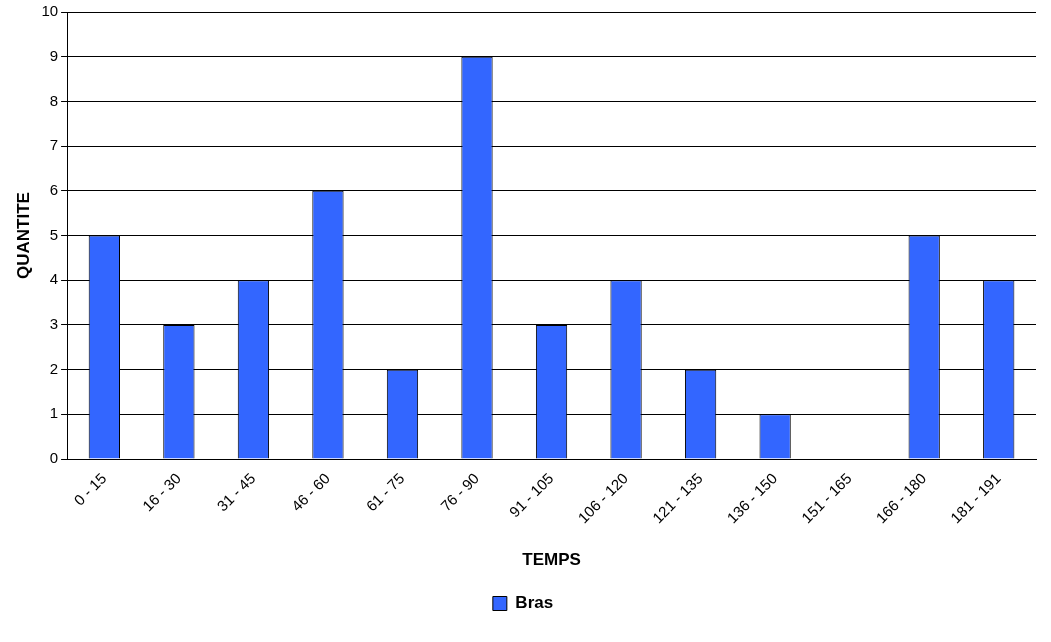 This screenshot has height=642, width=1051. I want to click on x-tick-label: 181 - 191, so click(975, 498).